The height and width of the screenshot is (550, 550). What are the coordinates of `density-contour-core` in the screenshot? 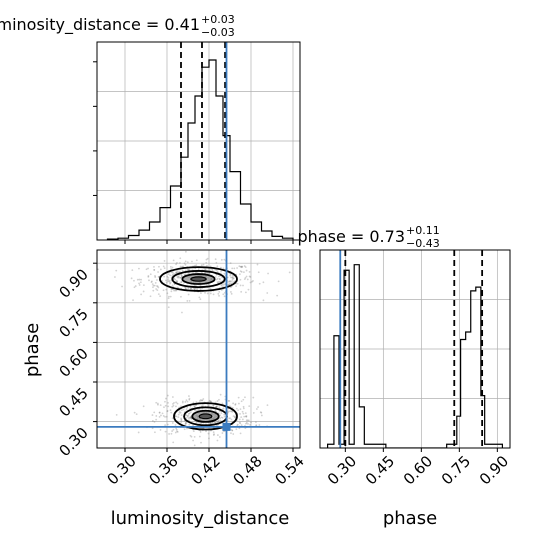 It's located at (205, 416).